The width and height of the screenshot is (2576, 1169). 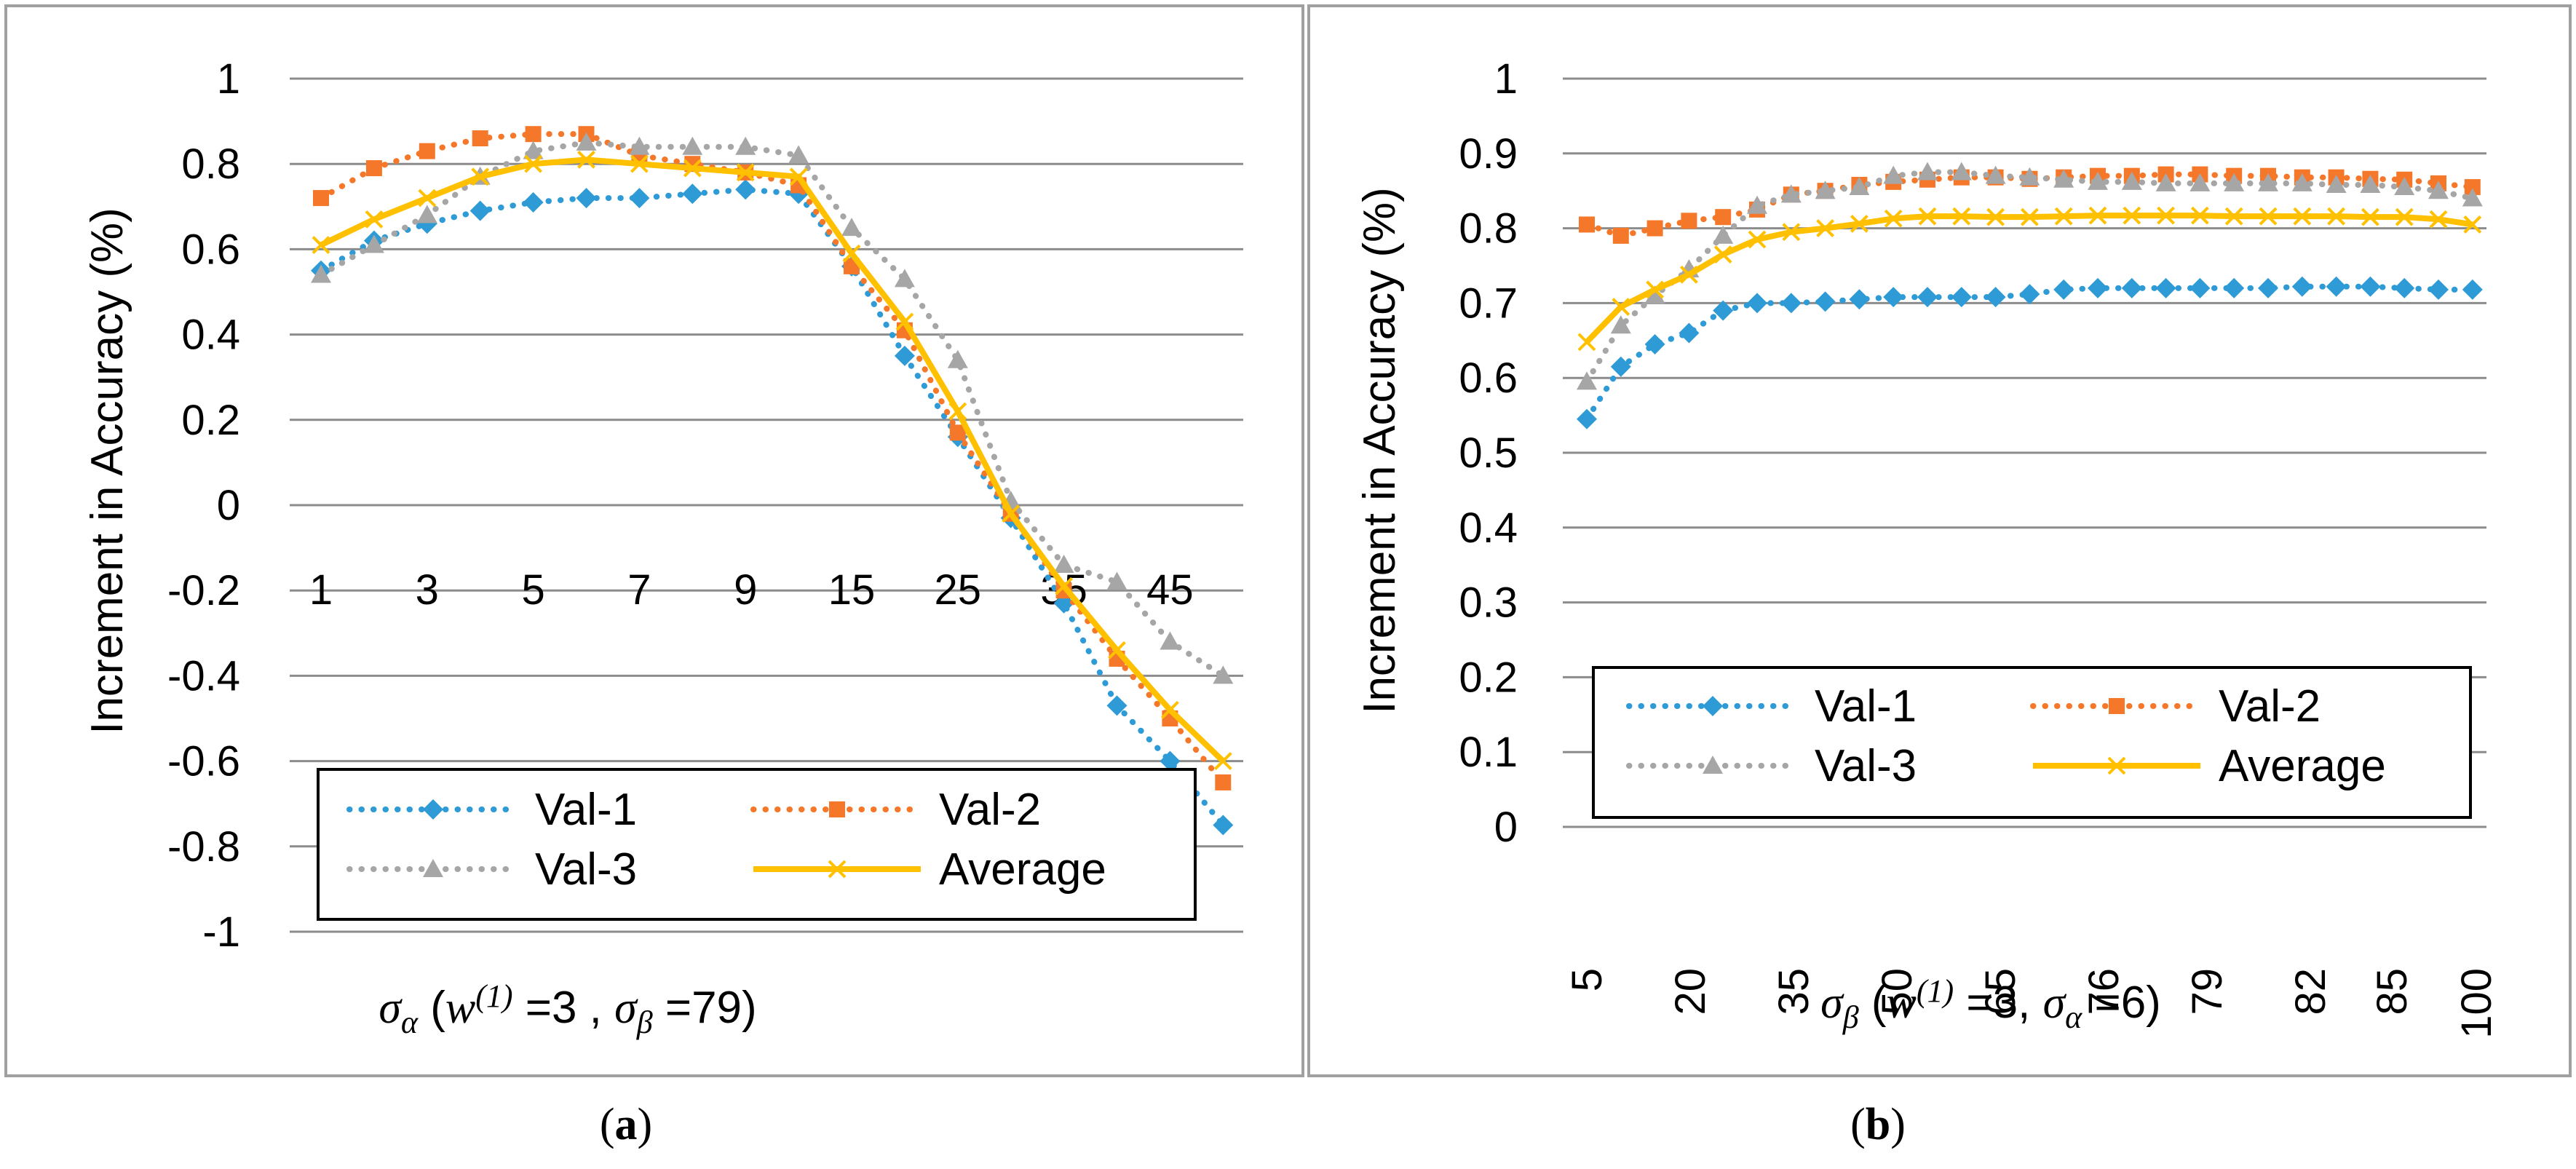 I want to click on x-tick-label: 85, so click(x=2392, y=991).